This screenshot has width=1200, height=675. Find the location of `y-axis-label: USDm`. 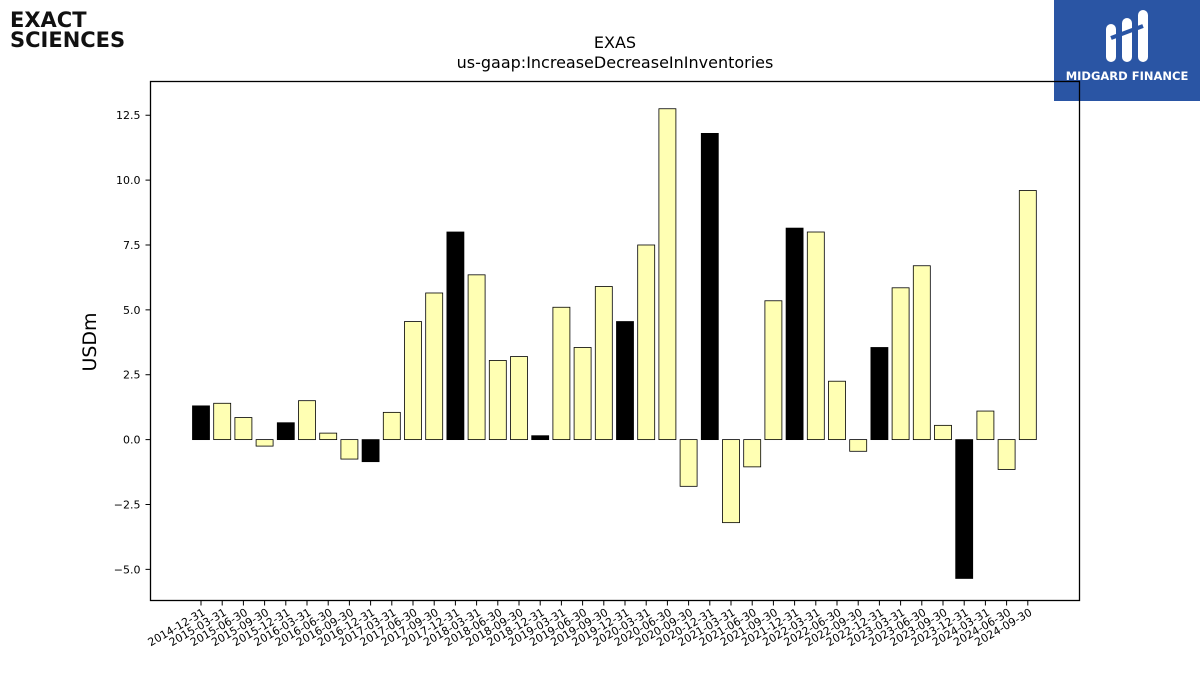

y-axis-label: USDm is located at coordinates (90, 341).